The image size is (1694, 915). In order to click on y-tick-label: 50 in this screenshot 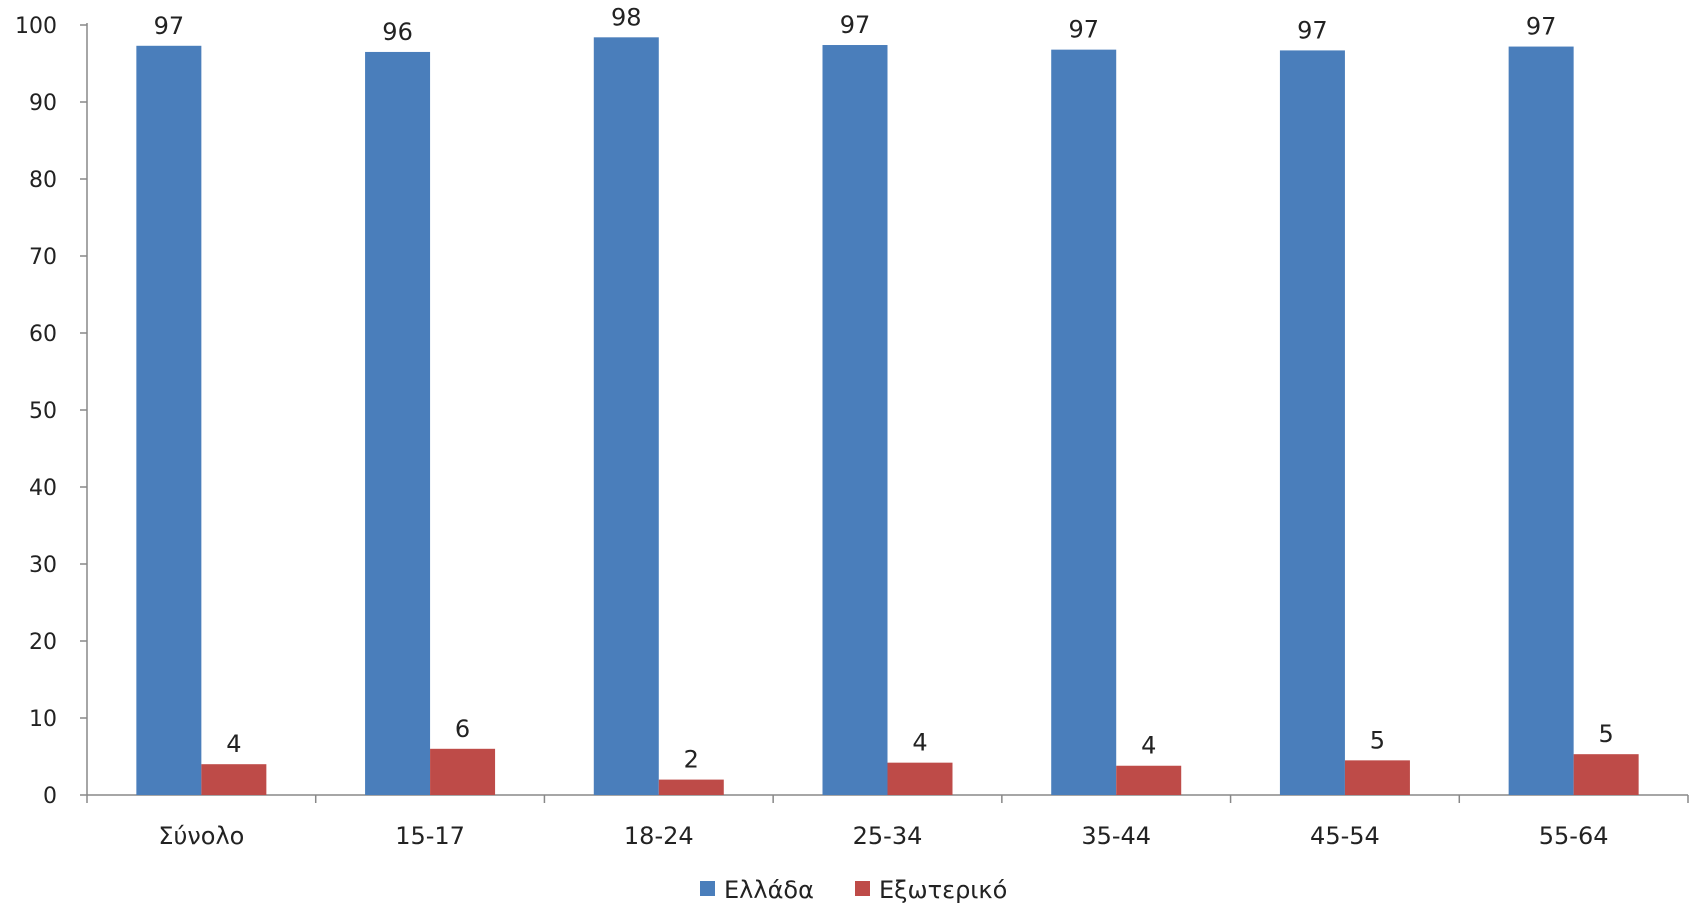, I will do `click(43, 411)`.